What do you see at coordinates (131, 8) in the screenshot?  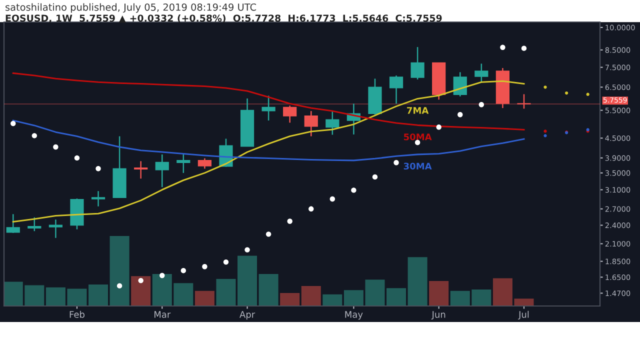 I see `chart-title: satoshilatino published, July 05, 2019 08:19:49 UTC` at bounding box center [131, 8].